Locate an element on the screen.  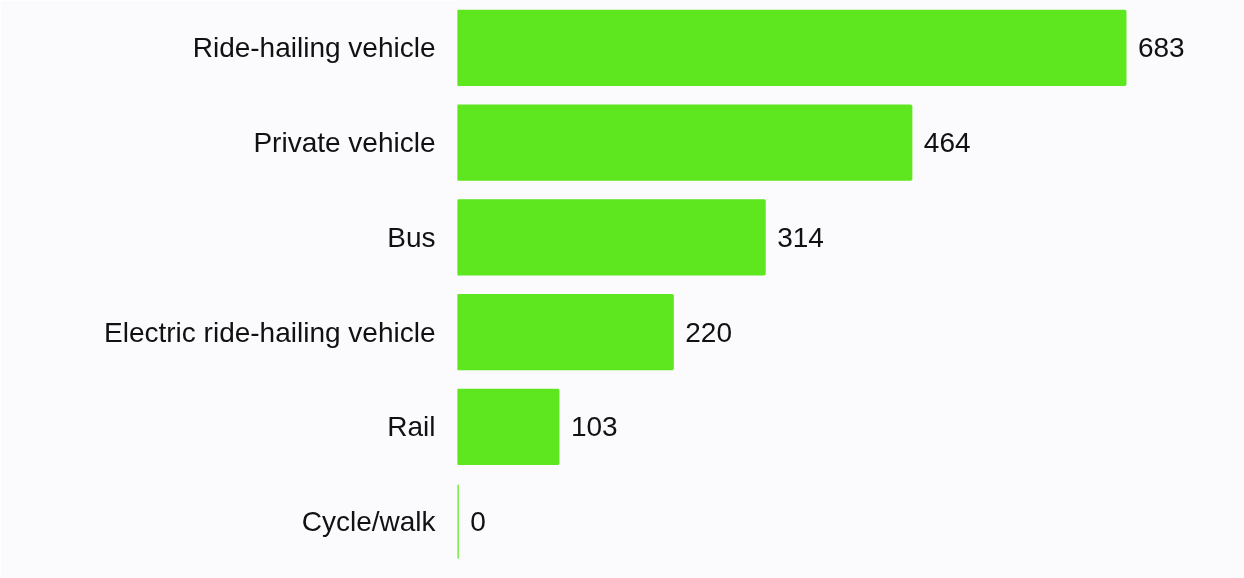
y-tick-label: Rail is located at coordinates (411, 427).